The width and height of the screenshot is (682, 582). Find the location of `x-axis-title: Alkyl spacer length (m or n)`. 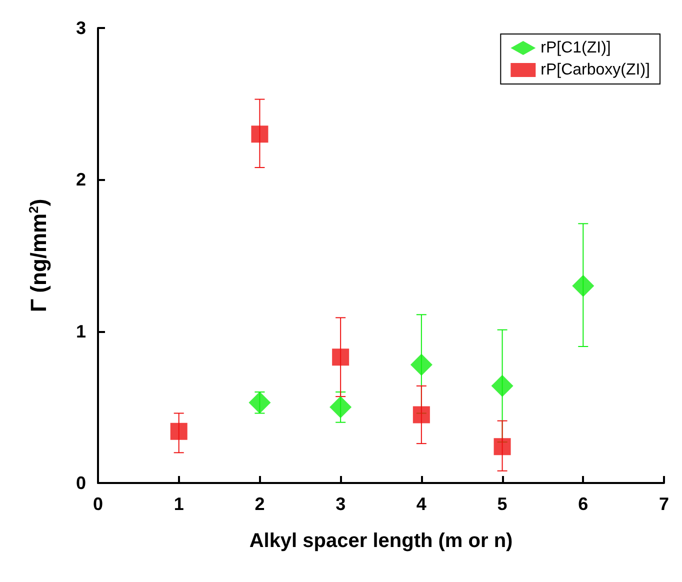

x-axis-title: Alkyl spacer length (m or n) is located at coordinates (381, 541).